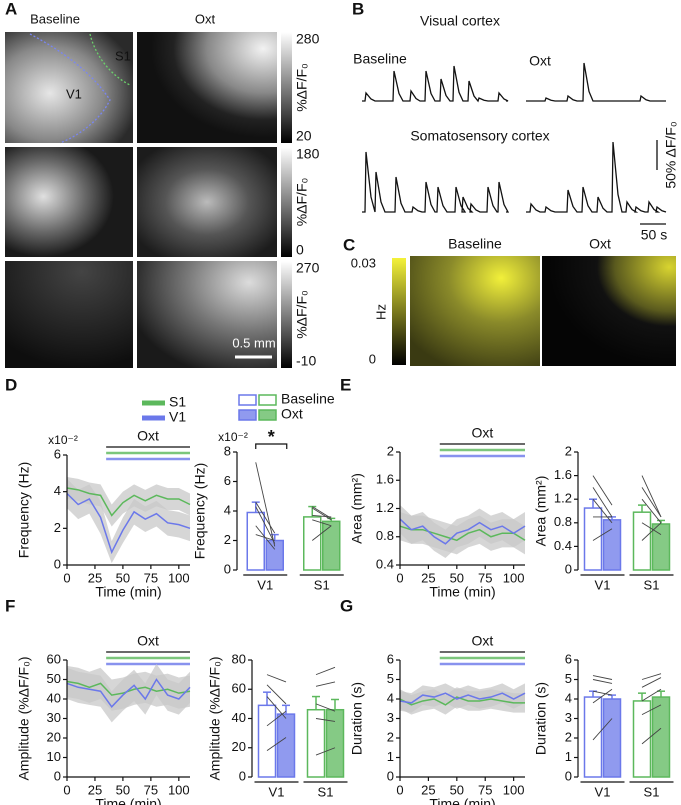 This screenshot has height=805, width=681. I want to click on y-axis-label: Frequency (Hz), so click(200, 511).